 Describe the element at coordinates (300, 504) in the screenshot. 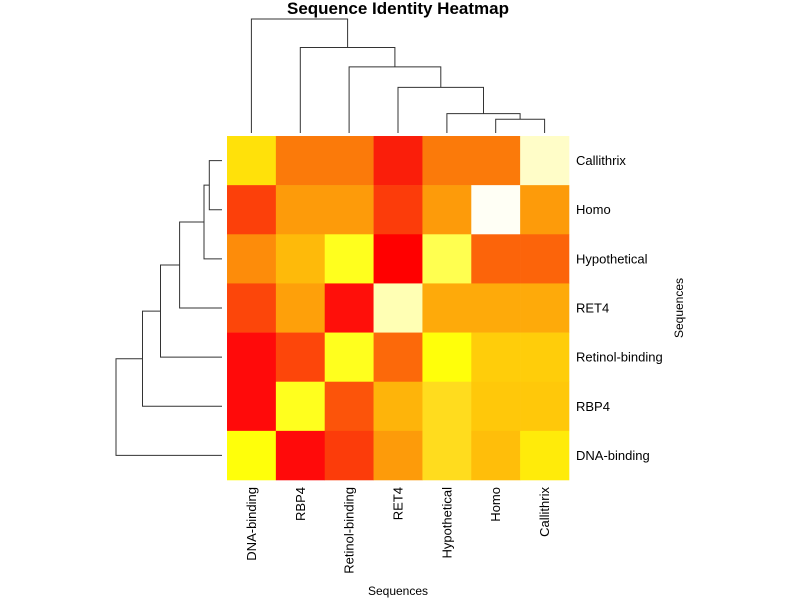

I see `column-label: RBP4` at that location.